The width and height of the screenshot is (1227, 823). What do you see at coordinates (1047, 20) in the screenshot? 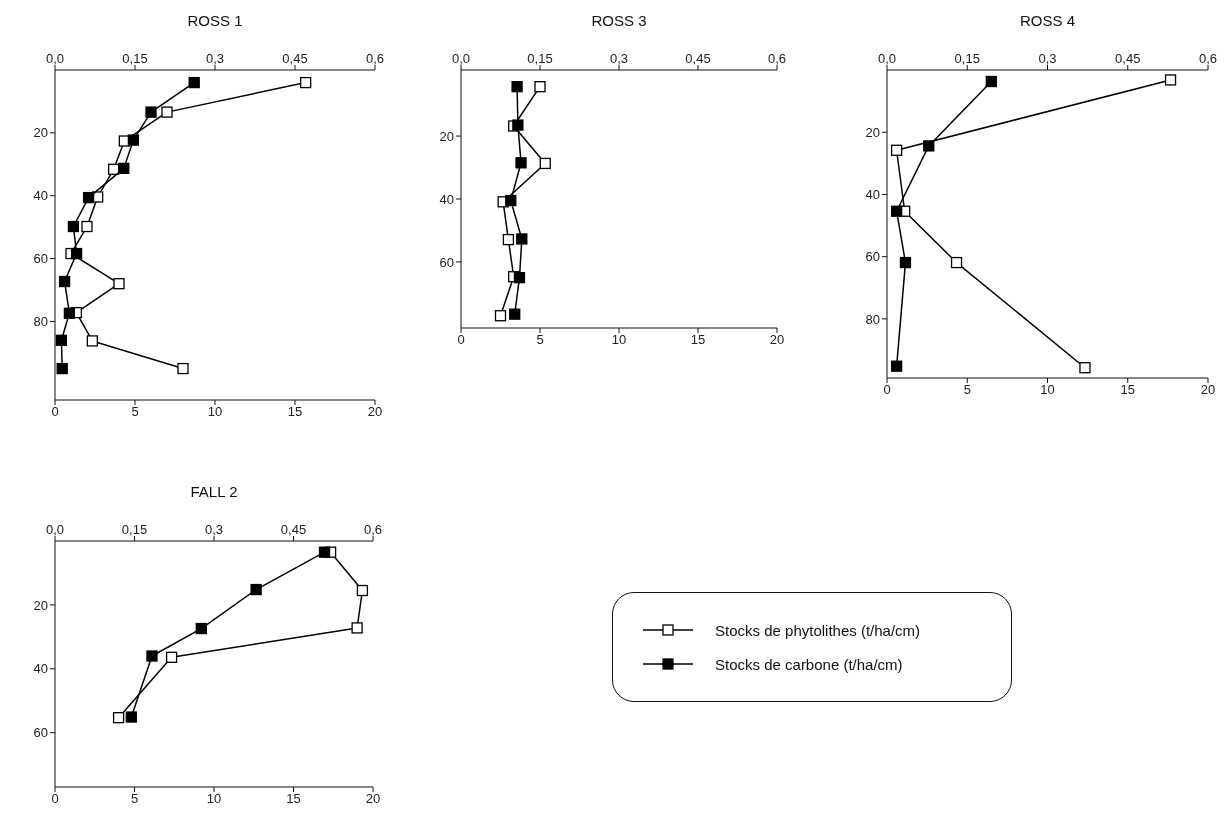
I see `chart-title: ROSS 4` at bounding box center [1047, 20].